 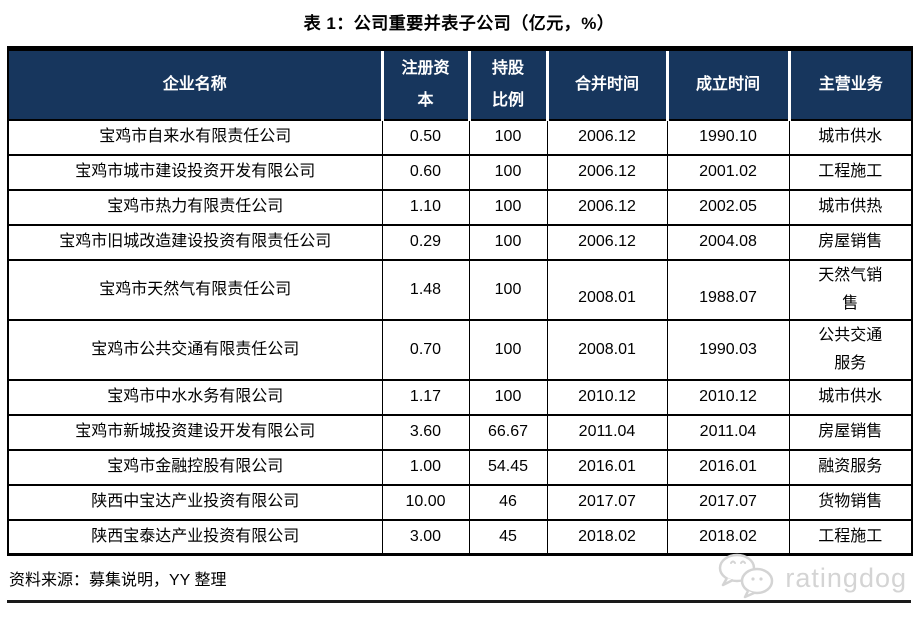 What do you see at coordinates (195, 289) in the screenshot?
I see `company-name-cell: 宝鸡市天然气有限责任公司` at bounding box center [195, 289].